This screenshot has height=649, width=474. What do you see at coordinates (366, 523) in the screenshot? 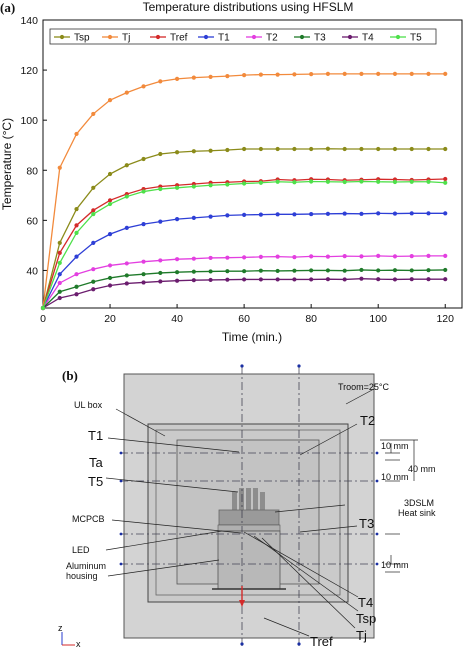
I see `label-t3: T3` at bounding box center [366, 523].